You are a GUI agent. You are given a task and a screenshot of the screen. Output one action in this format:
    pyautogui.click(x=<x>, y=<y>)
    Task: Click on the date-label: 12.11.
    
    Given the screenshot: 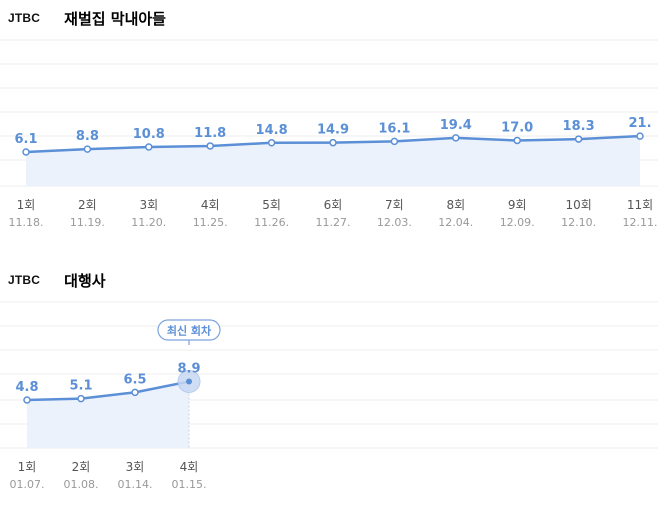 What is the action you would take?
    pyautogui.click(x=640, y=222)
    